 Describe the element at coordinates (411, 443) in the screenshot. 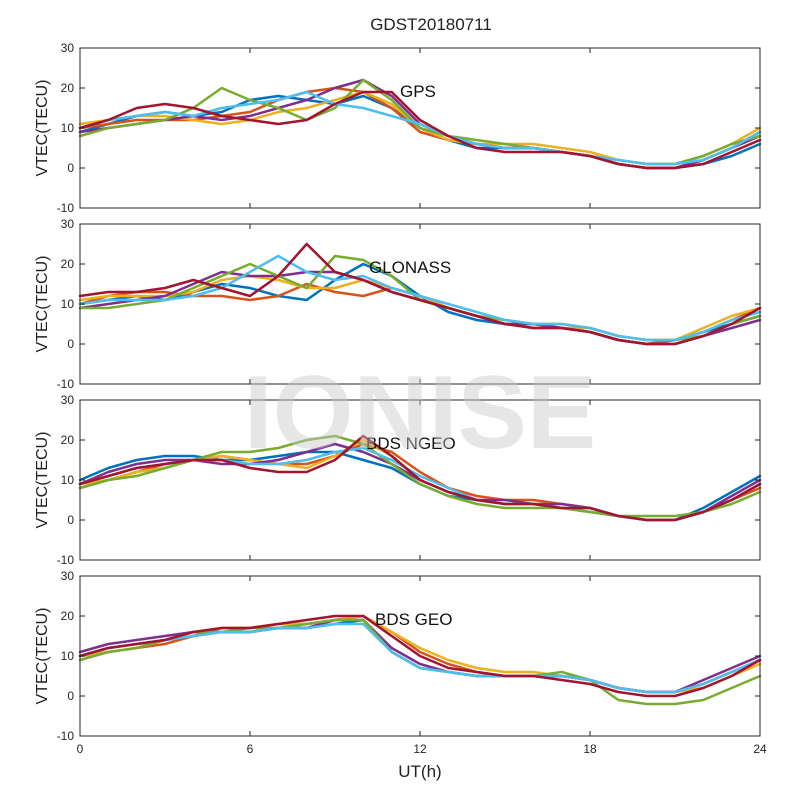

I see `panel-label: BDS NGEO` at that location.